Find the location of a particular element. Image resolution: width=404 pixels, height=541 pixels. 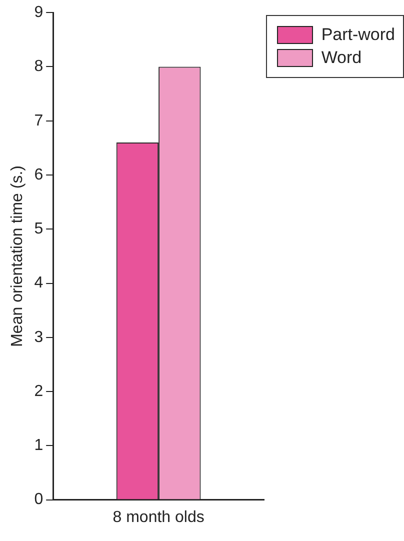

y-tick-label: 2 is located at coordinates (39, 391).